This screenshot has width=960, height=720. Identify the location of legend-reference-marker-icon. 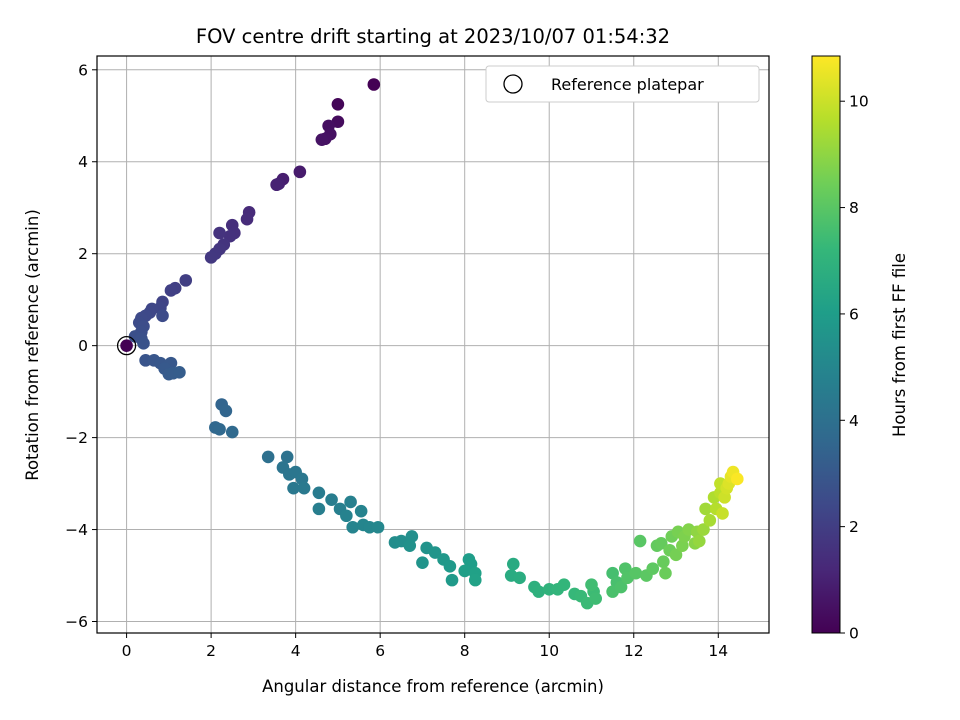
(513, 84).